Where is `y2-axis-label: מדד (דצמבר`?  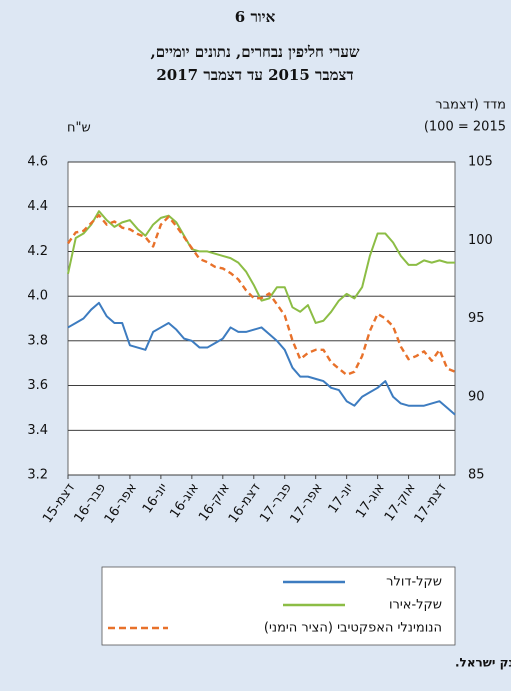
y2-axis-label: מדד (דצמבר is located at coordinates (470, 105).